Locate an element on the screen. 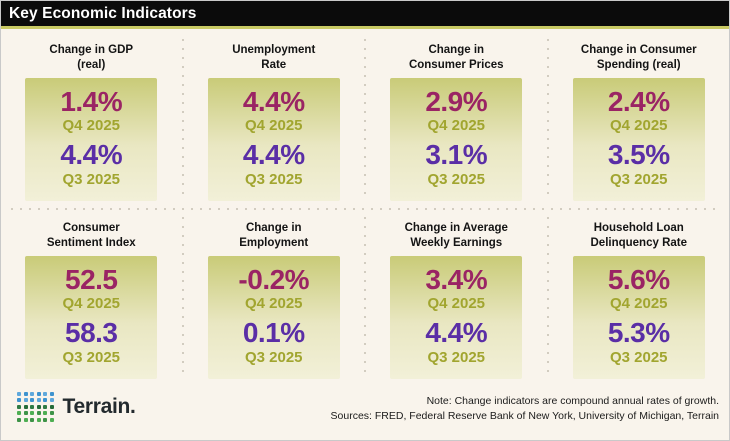  terrain-logo: Terrain. is located at coordinates (76, 406).